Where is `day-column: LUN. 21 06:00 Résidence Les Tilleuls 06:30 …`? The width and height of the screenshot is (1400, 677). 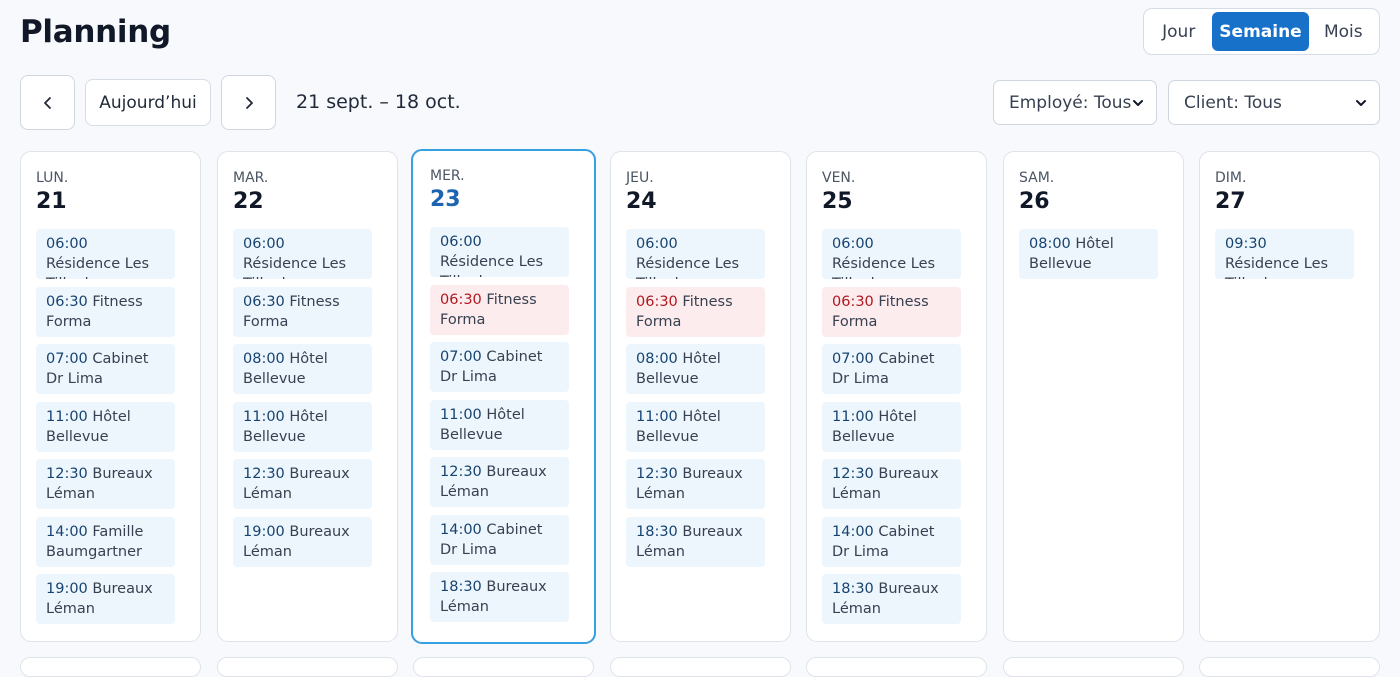 day-column: LUN. 21 06:00 Résidence Les Tilleuls 06:30 … is located at coordinates (110, 396).